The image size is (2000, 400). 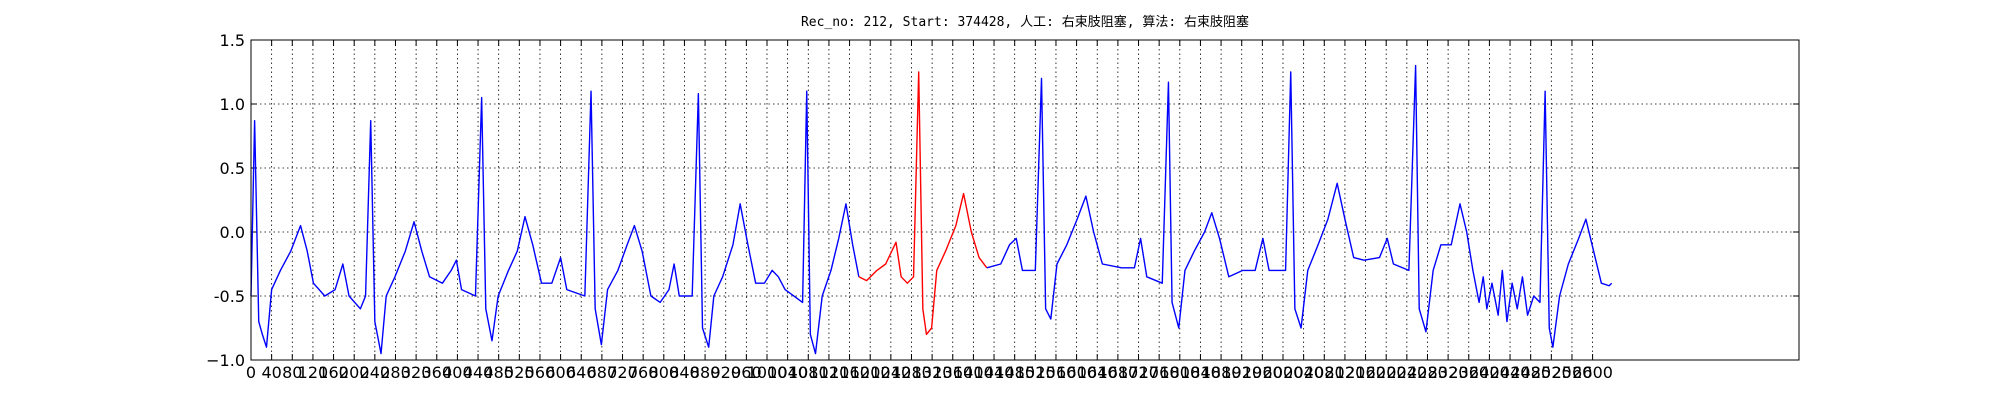 I want to click on y-tick-label: 1.0, so click(x=232, y=104).